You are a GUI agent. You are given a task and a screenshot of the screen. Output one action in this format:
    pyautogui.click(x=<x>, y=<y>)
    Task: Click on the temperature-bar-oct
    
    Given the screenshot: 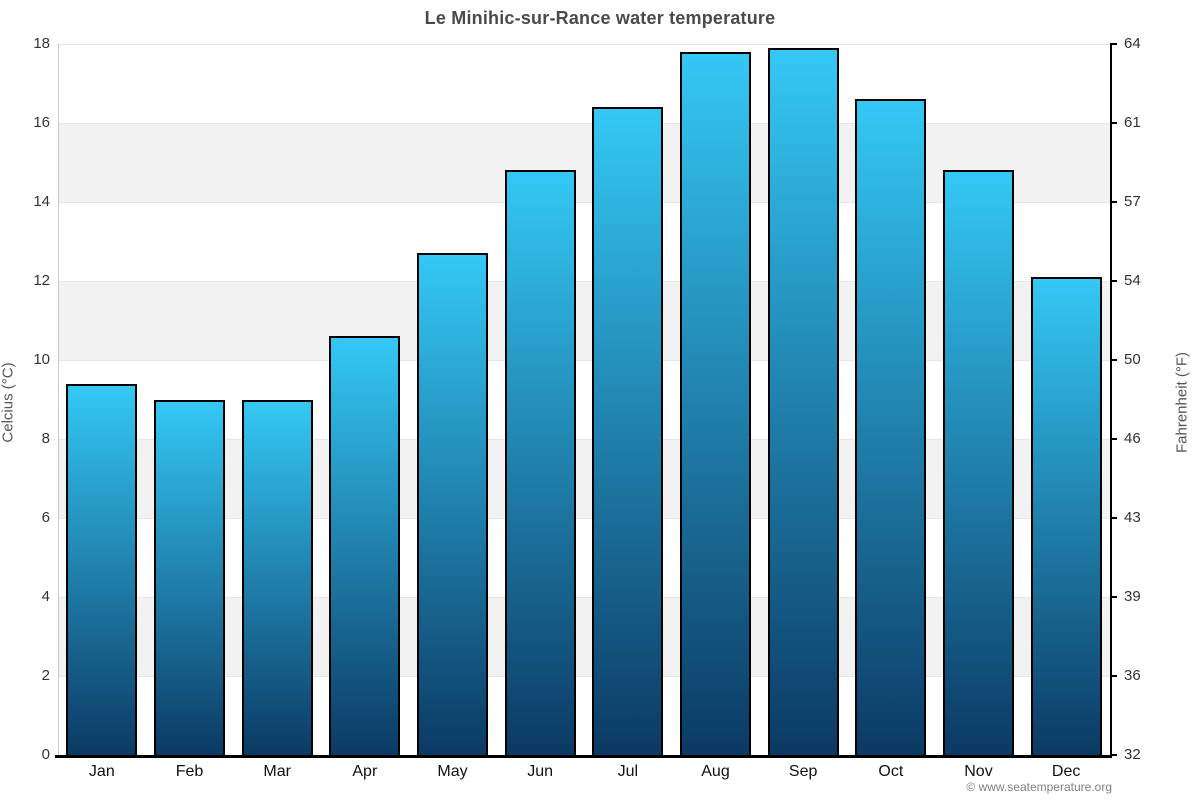 What is the action you would take?
    pyautogui.click(x=891, y=427)
    